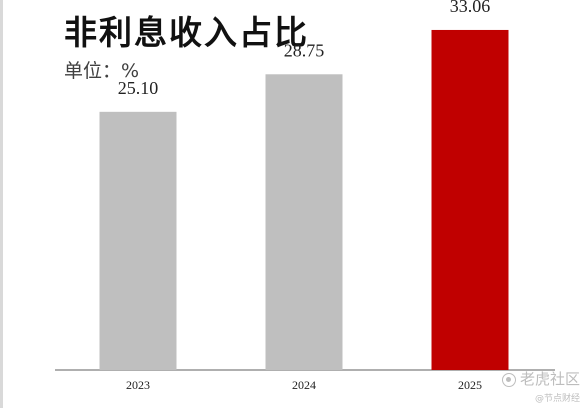  I want to click on watermark: 老虎社区 @节点财经, so click(540, 386).